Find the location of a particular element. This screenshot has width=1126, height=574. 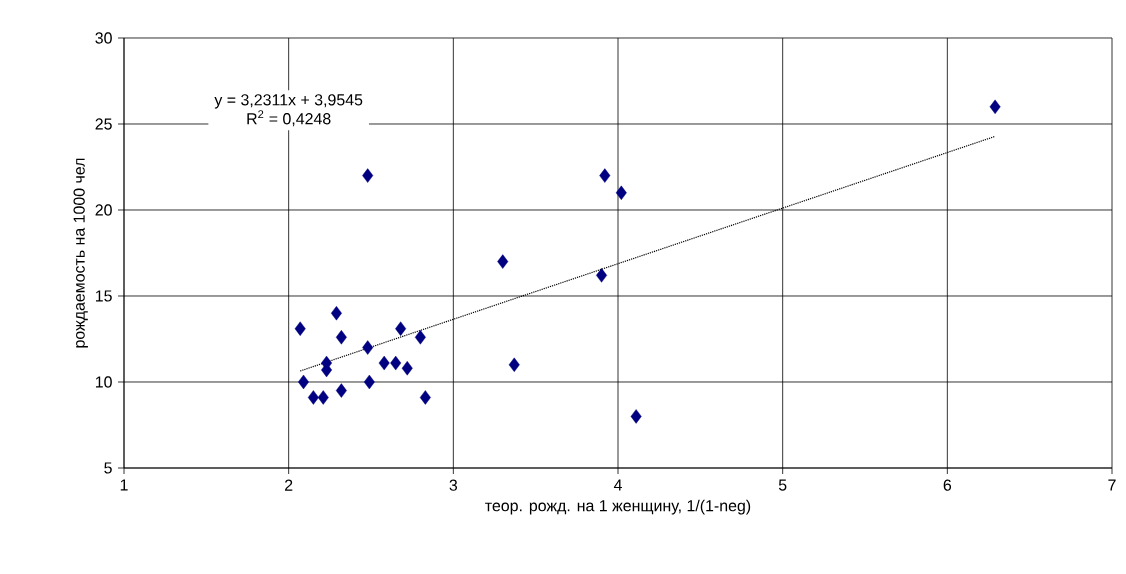

y-tick-label: 5 is located at coordinates (108, 468).